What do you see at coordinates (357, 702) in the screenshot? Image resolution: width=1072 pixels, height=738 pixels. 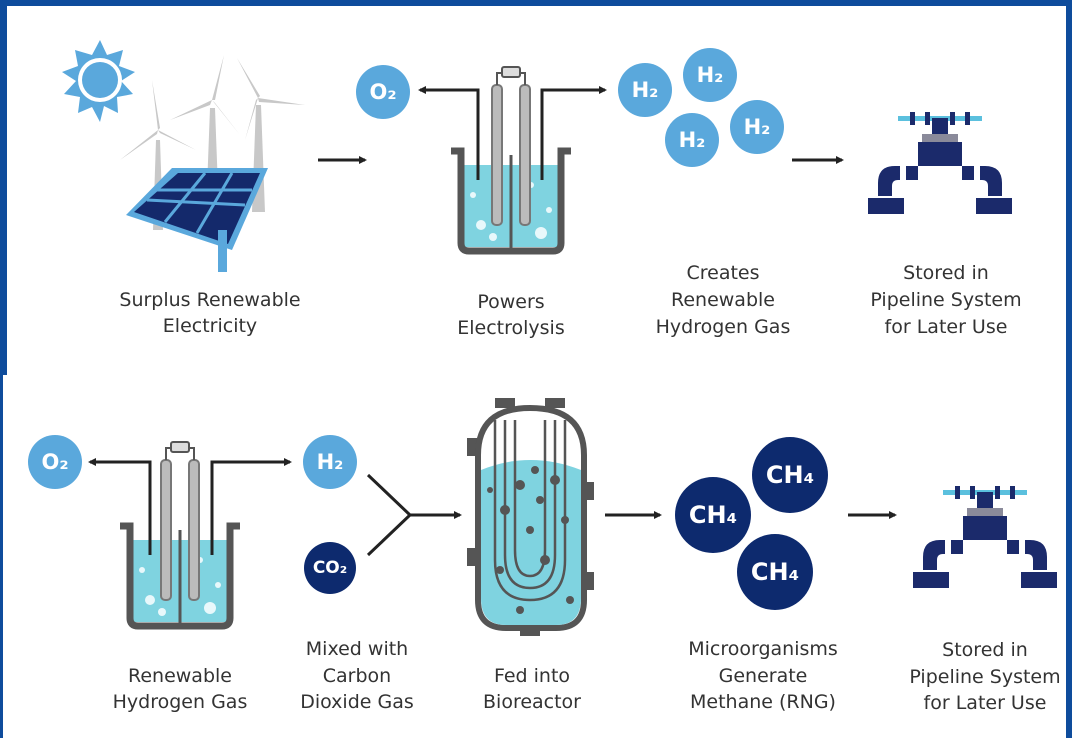 I see `caption: Dioxide Gas` at bounding box center [357, 702].